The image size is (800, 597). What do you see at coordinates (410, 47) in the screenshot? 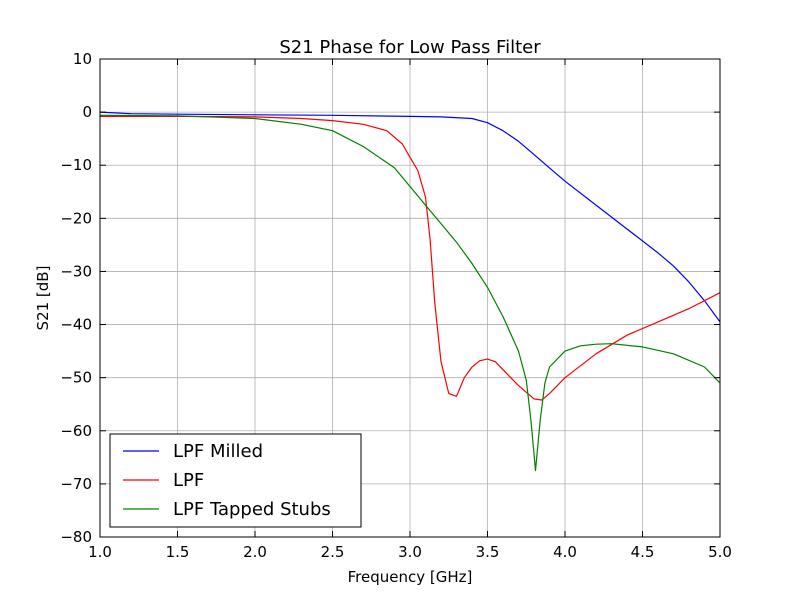
I see `chart-title: S21 Phase for Low Pass Filter` at bounding box center [410, 47].